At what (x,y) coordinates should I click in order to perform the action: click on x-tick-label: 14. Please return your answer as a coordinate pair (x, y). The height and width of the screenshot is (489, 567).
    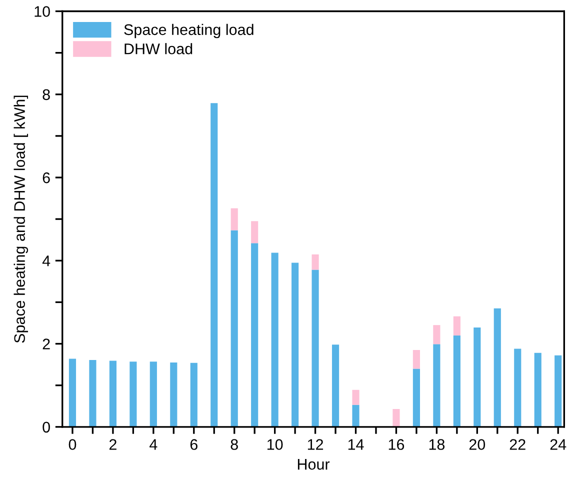
    Looking at the image, I should click on (356, 444).